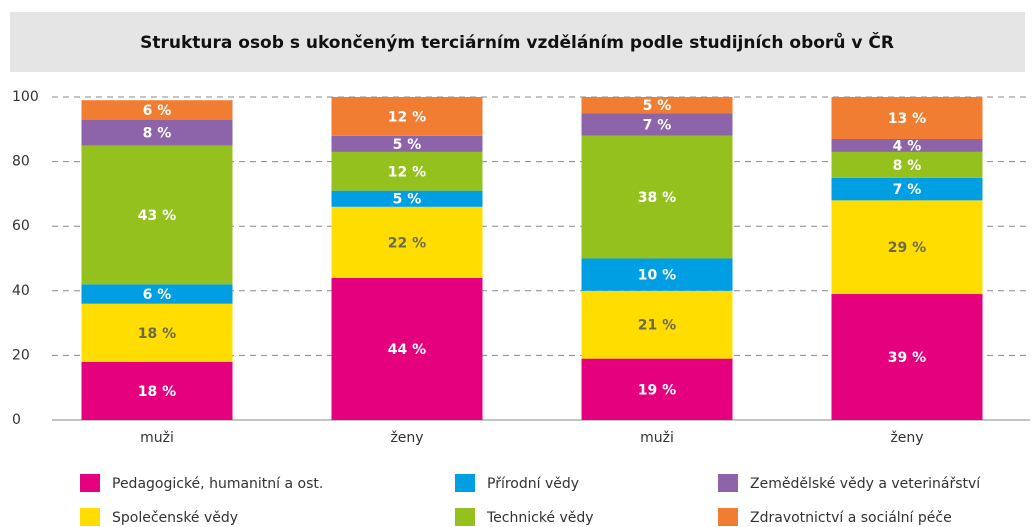 This screenshot has height=527, width=1035. I want to click on y-tick-label: 80, so click(21, 162).